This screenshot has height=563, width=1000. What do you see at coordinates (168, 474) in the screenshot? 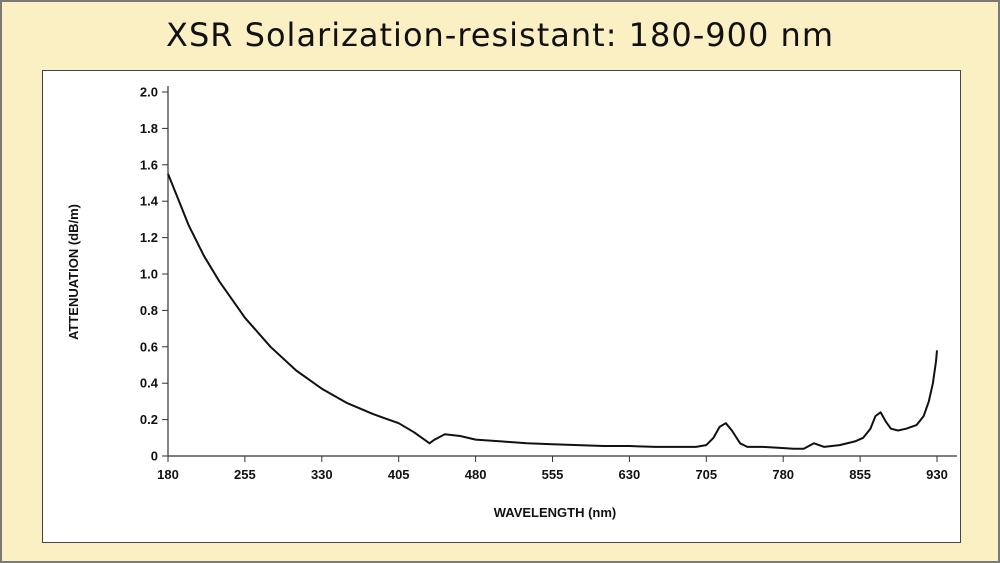
I see `x-tick-label: 180` at bounding box center [168, 474].